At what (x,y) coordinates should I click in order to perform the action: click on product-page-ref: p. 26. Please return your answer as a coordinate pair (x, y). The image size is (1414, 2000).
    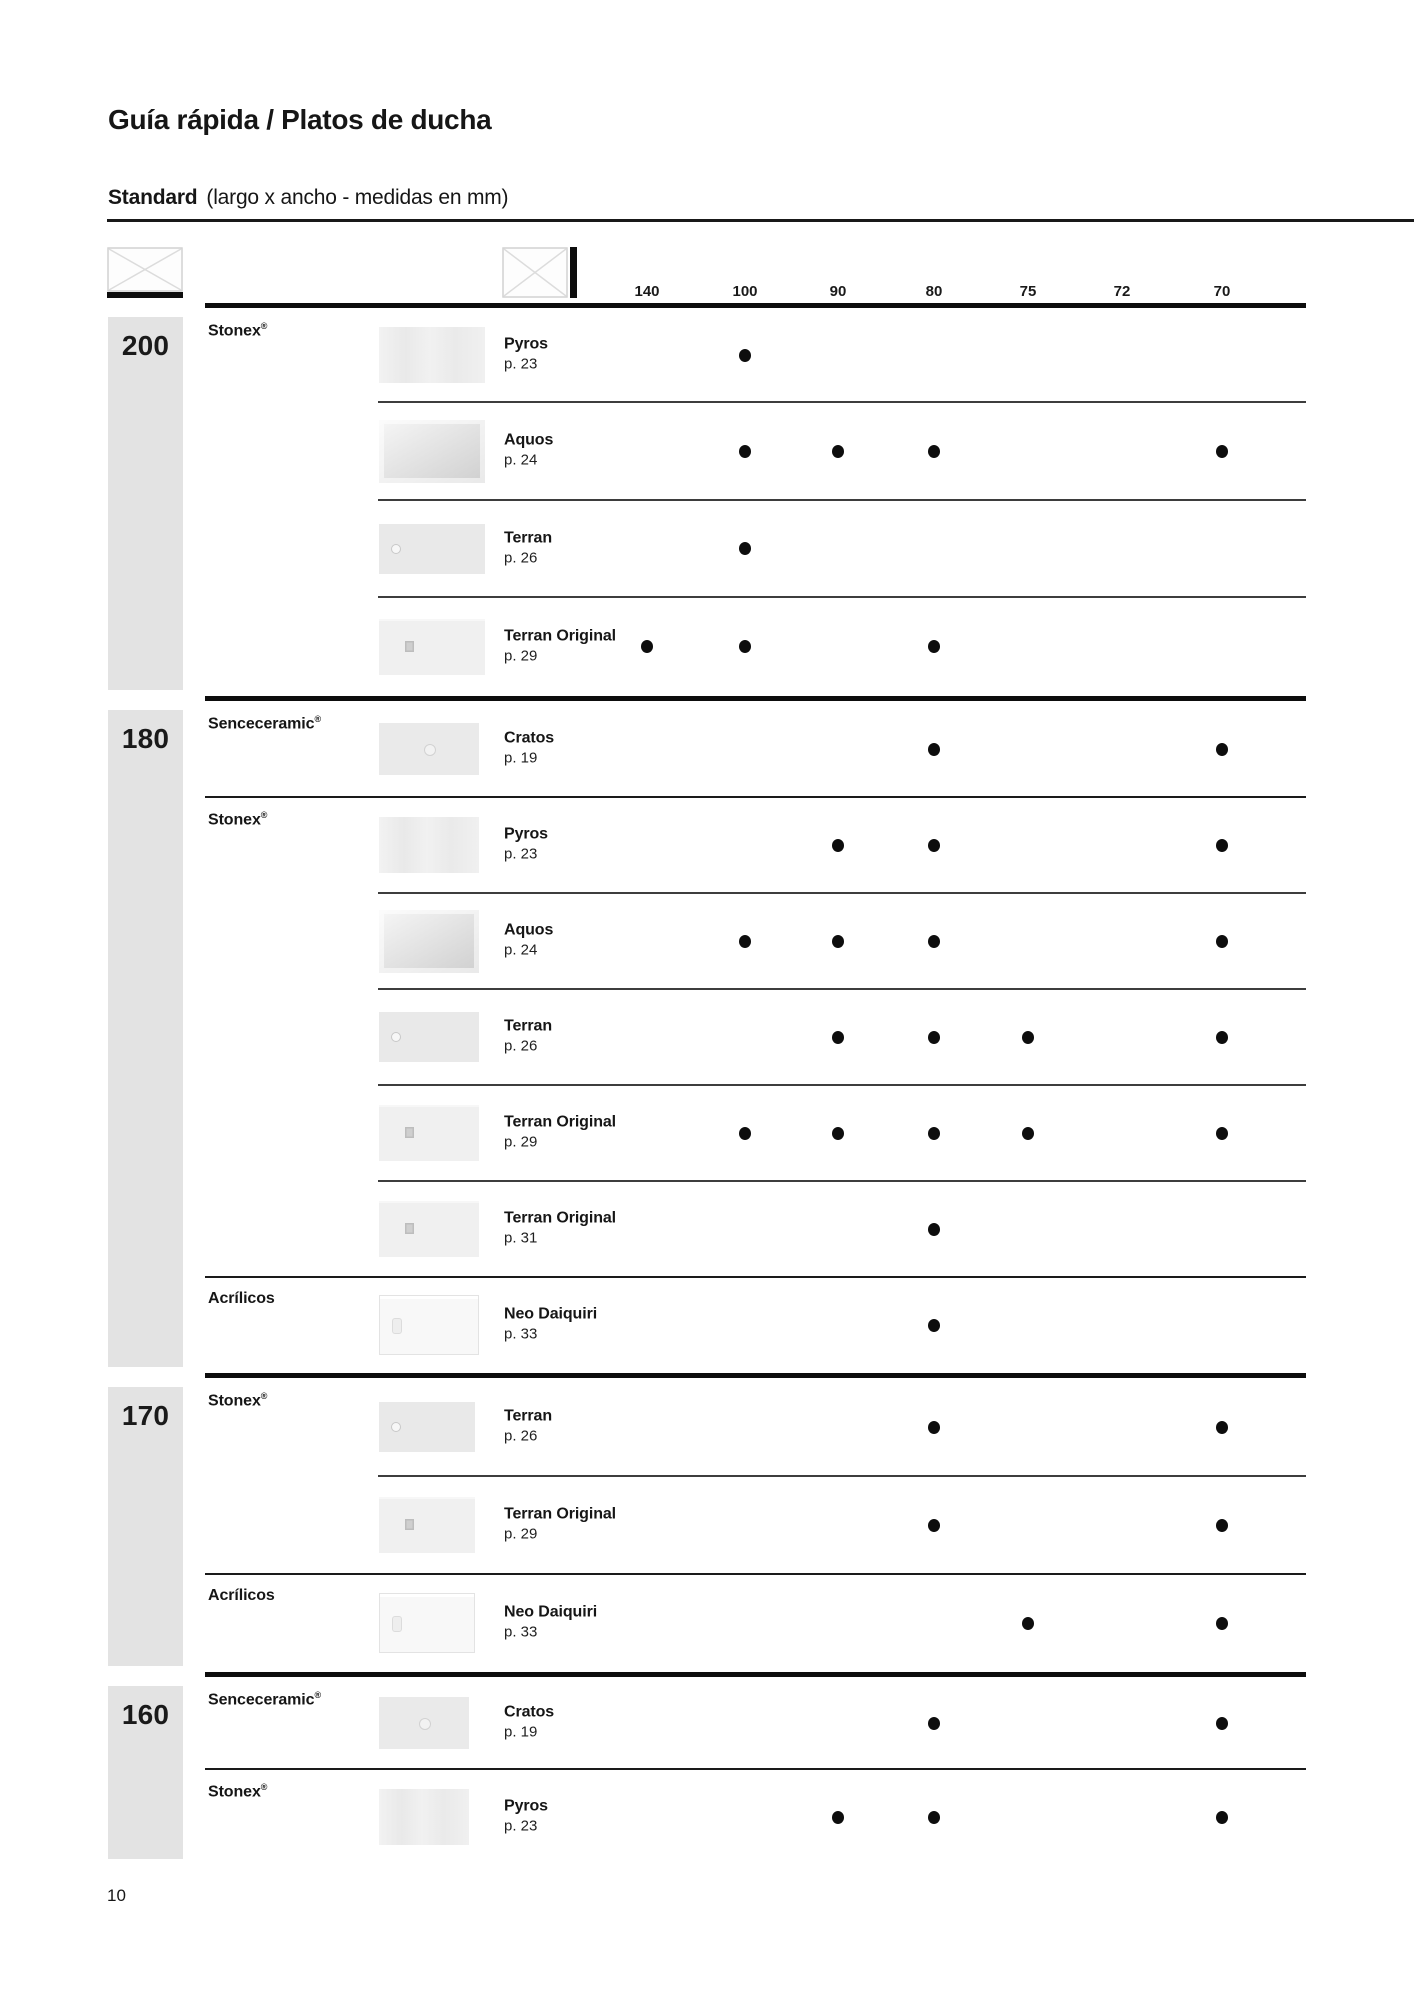
    Looking at the image, I should click on (521, 558).